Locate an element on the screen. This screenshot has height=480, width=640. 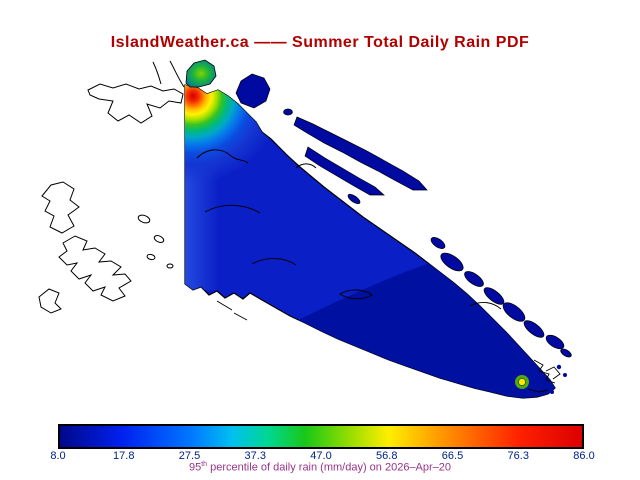
green-patch-shape is located at coordinates (201, 73).